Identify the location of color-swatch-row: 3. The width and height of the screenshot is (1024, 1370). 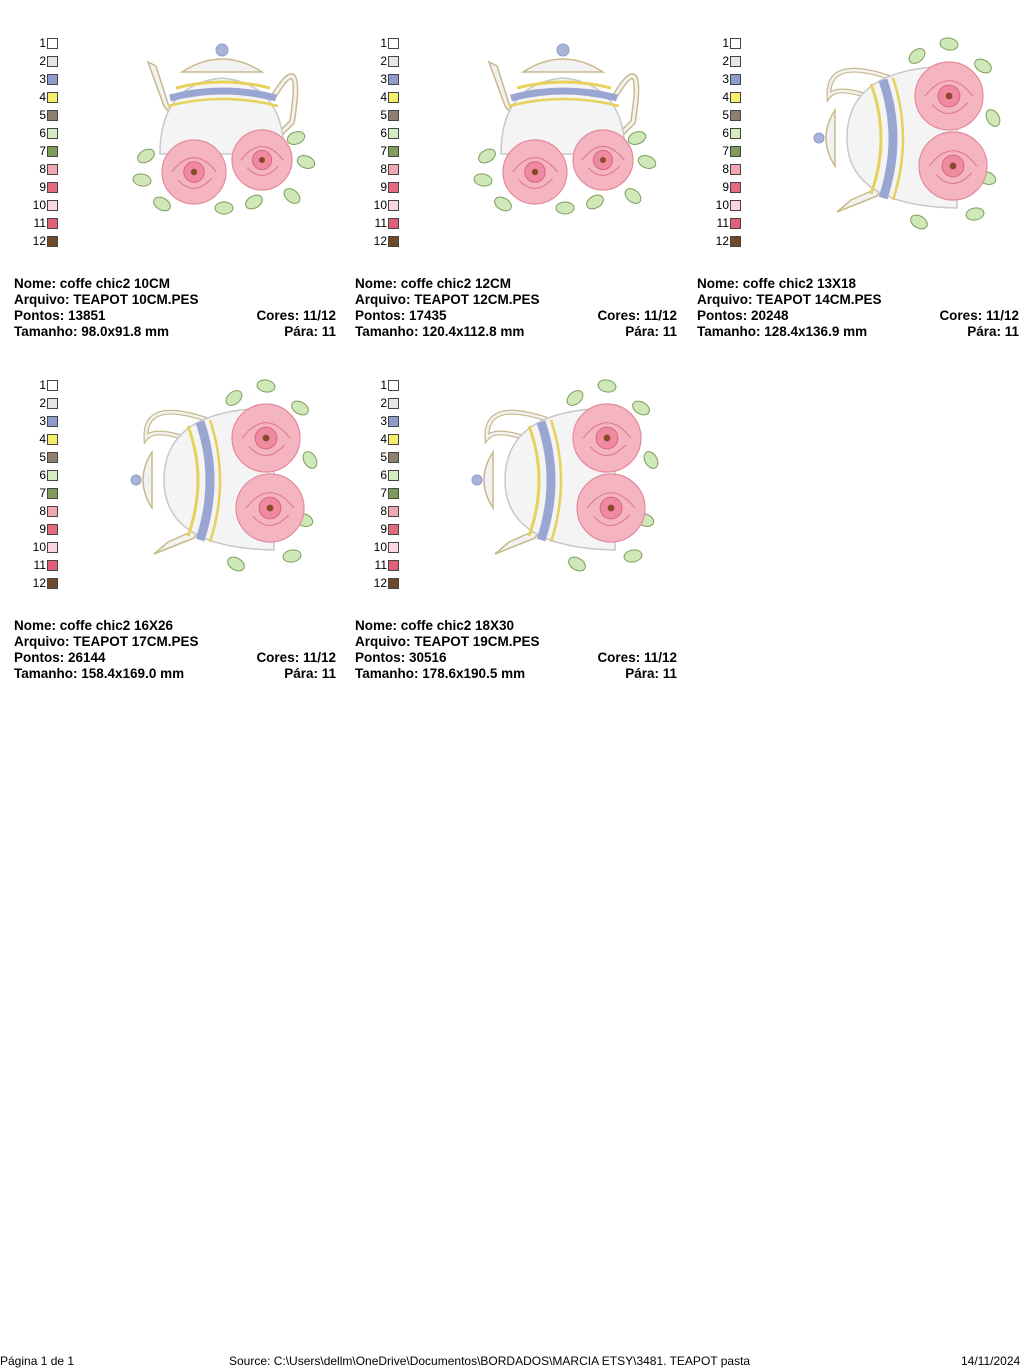
(379, 79).